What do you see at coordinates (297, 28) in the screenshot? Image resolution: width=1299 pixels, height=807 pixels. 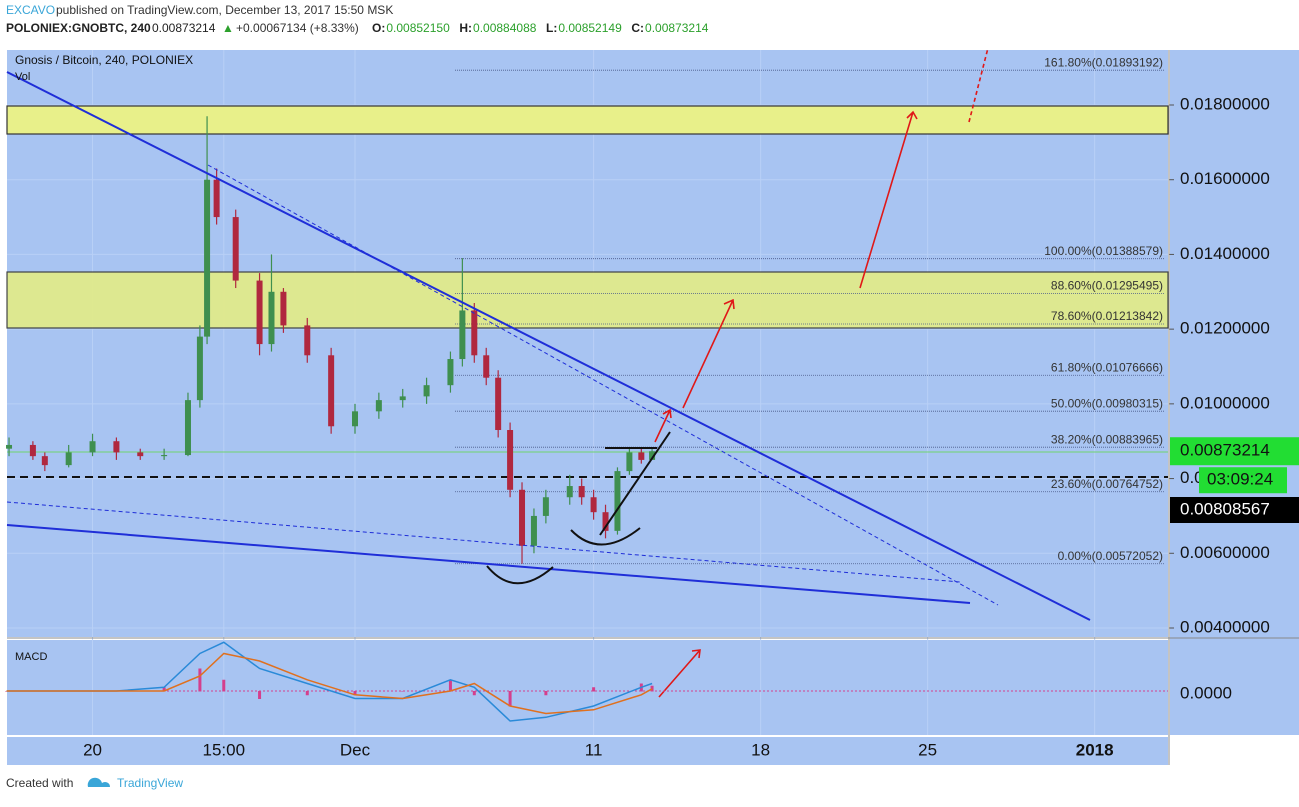 I see `change: +0.00067134 (+8.33%)` at bounding box center [297, 28].